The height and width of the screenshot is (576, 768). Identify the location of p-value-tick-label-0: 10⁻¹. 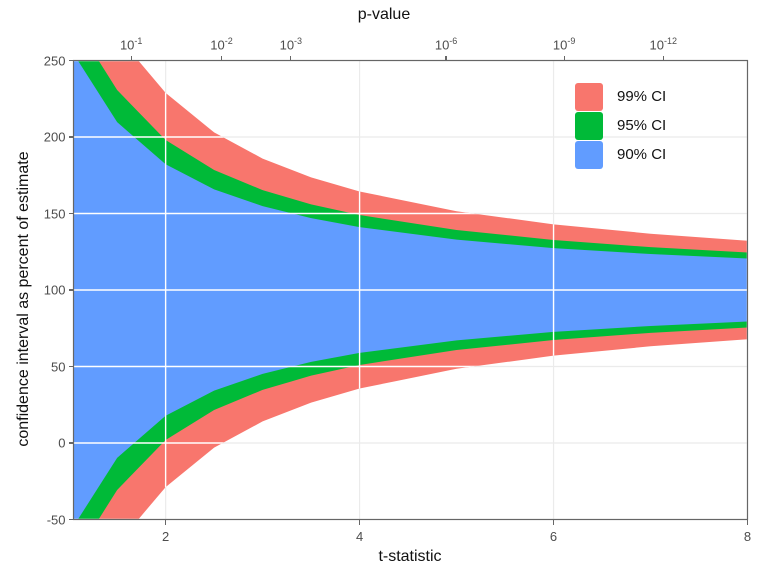
(131, 44).